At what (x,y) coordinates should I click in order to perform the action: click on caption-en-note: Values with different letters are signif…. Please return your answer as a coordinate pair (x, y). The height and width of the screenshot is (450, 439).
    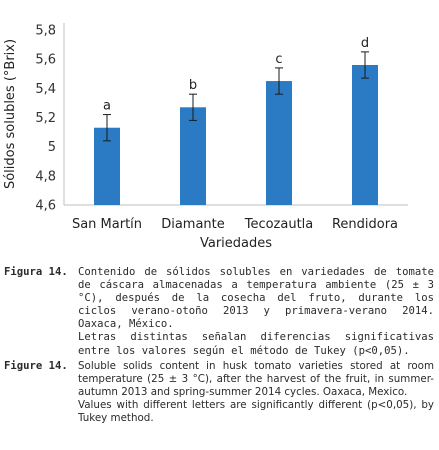
    Looking at the image, I should click on (256, 411).